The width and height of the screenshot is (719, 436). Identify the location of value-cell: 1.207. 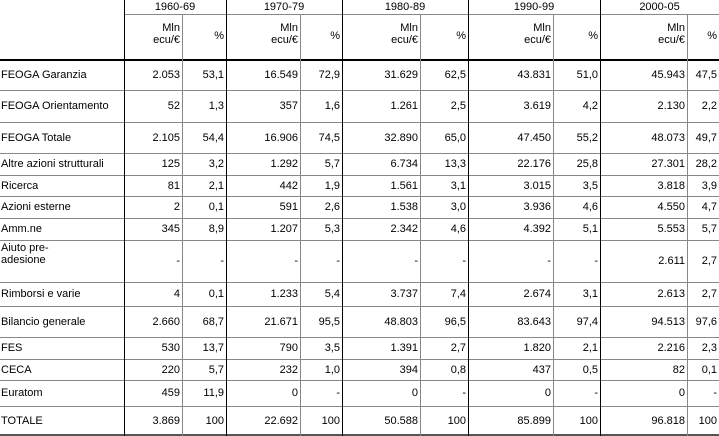
(284, 229).